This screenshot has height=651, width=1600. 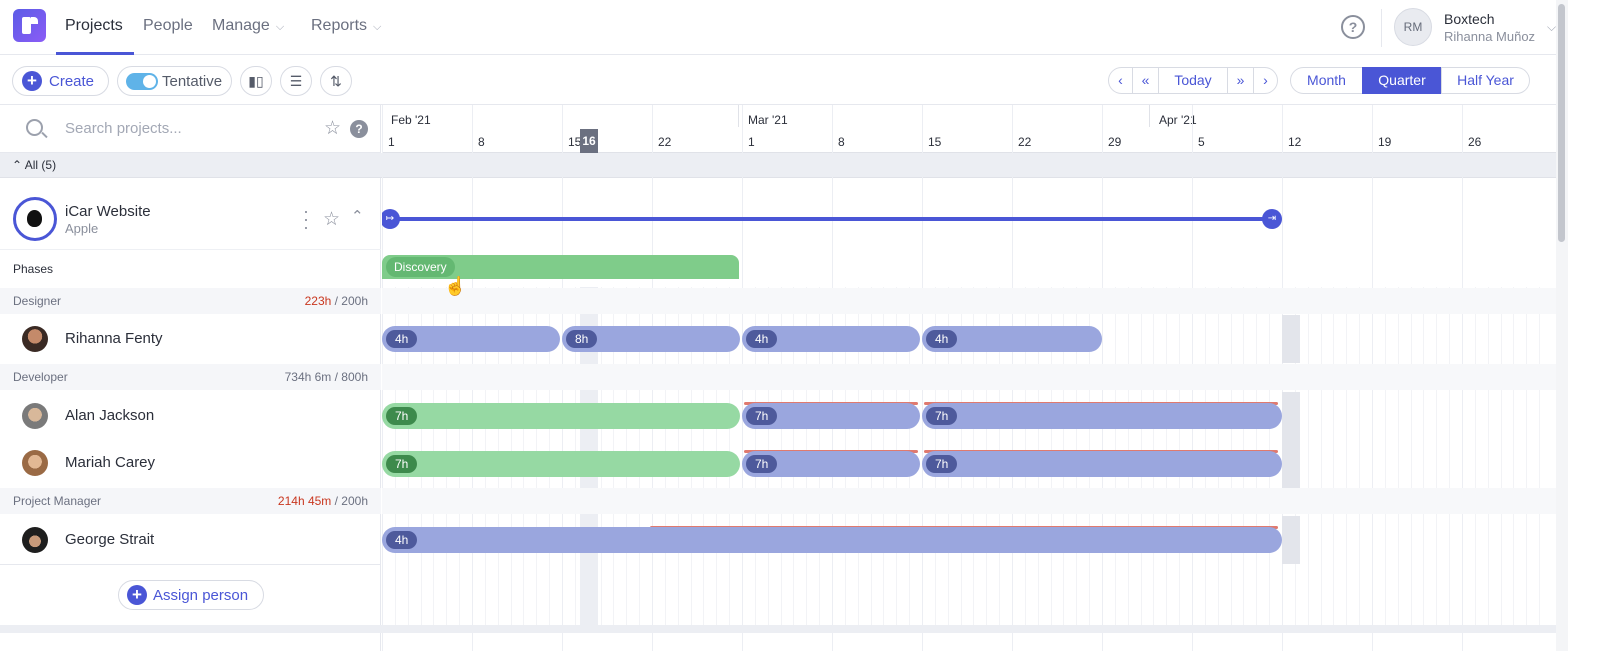 I want to click on user-menu-chevron-icon: ⌵, so click(x=1552, y=27).